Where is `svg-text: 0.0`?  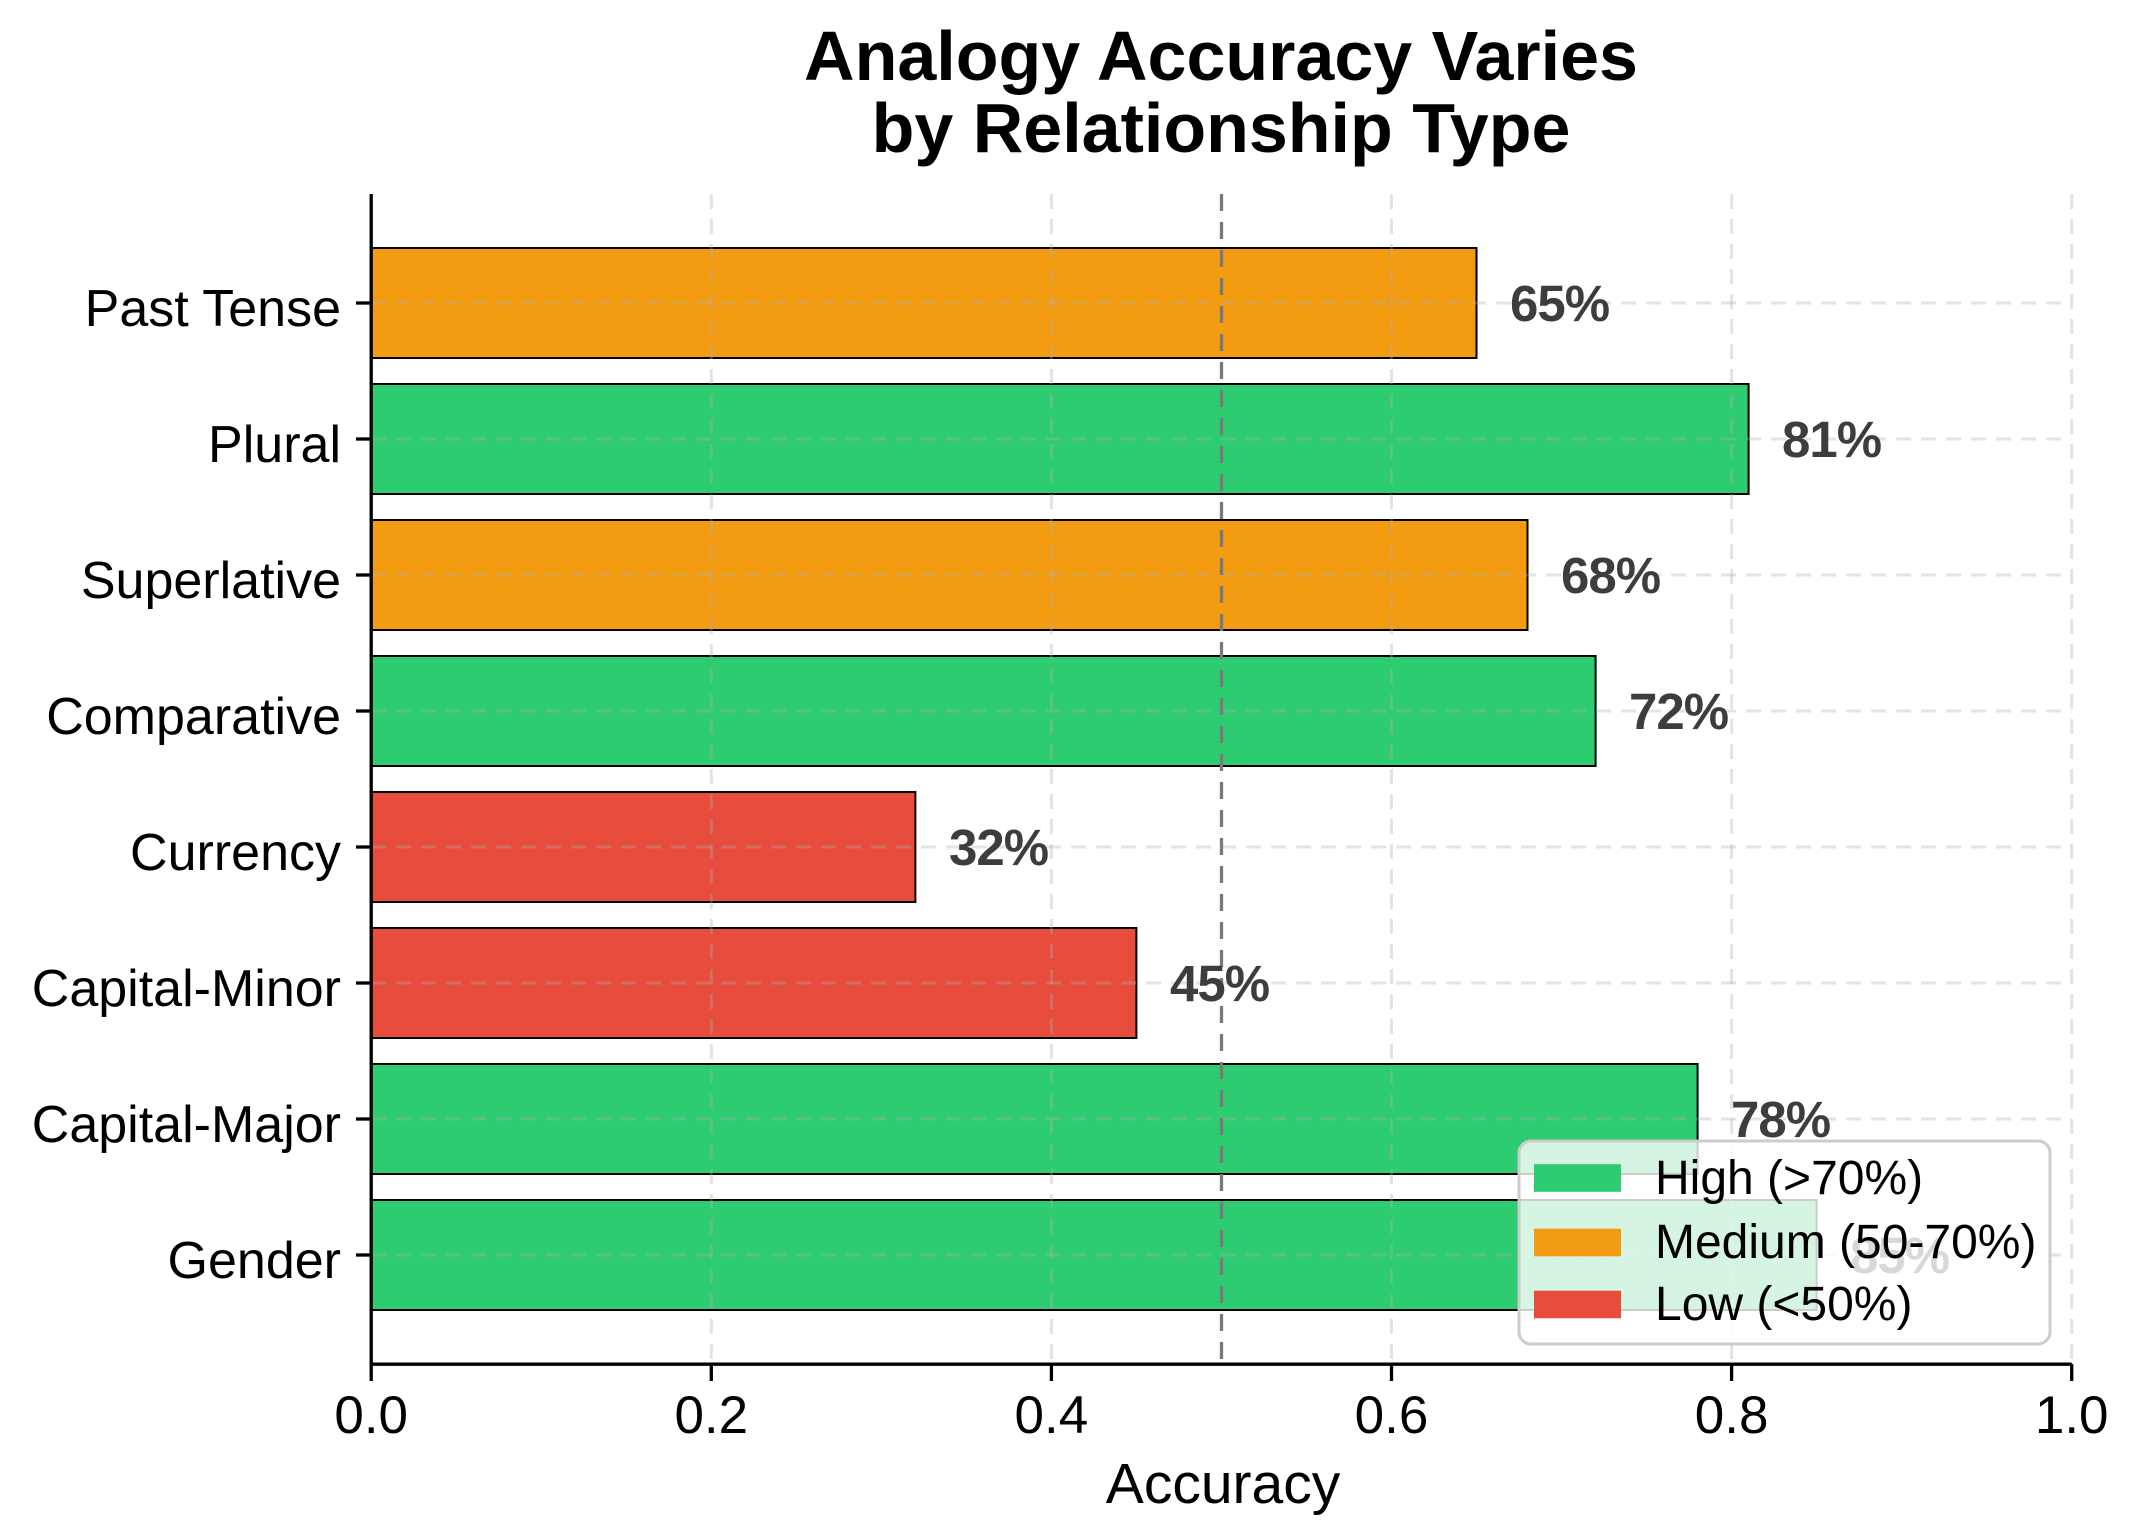 svg-text: 0.0 is located at coordinates (371, 1415).